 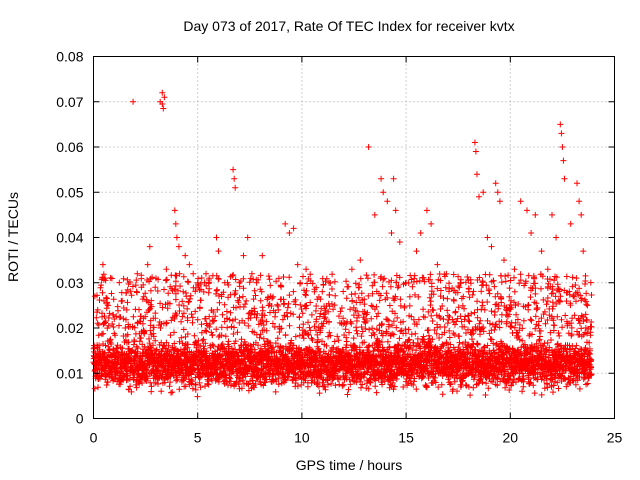 What do you see at coordinates (69, 102) in the screenshot?
I see `y-tick-label: 0.07` at bounding box center [69, 102].